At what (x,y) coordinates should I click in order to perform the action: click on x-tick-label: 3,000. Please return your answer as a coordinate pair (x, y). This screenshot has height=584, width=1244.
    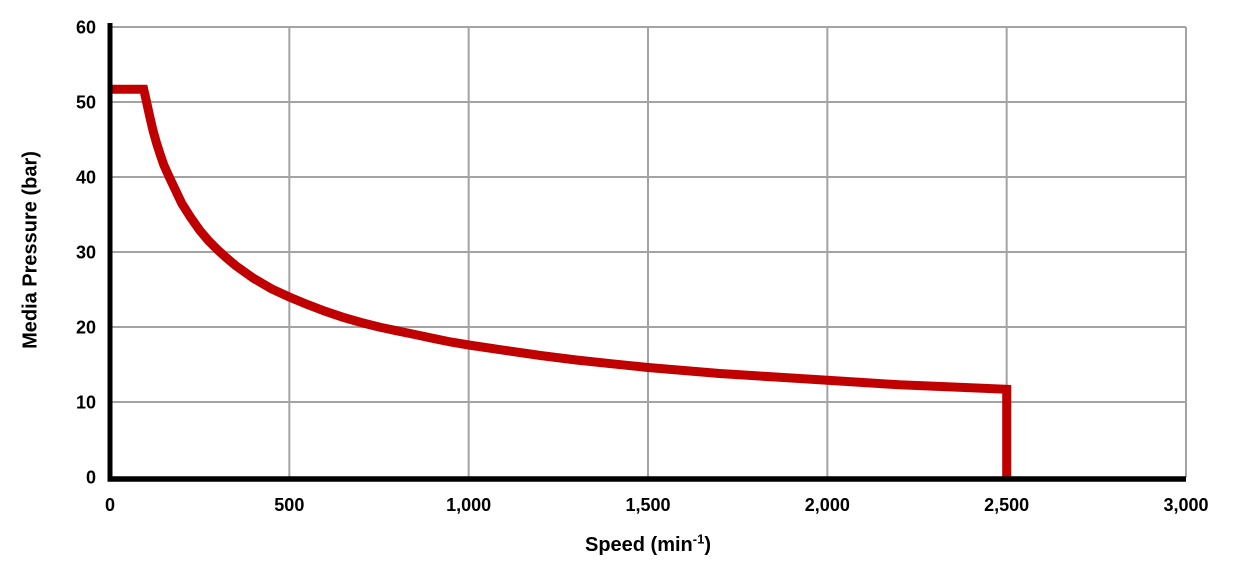
    Looking at the image, I should click on (1185, 505).